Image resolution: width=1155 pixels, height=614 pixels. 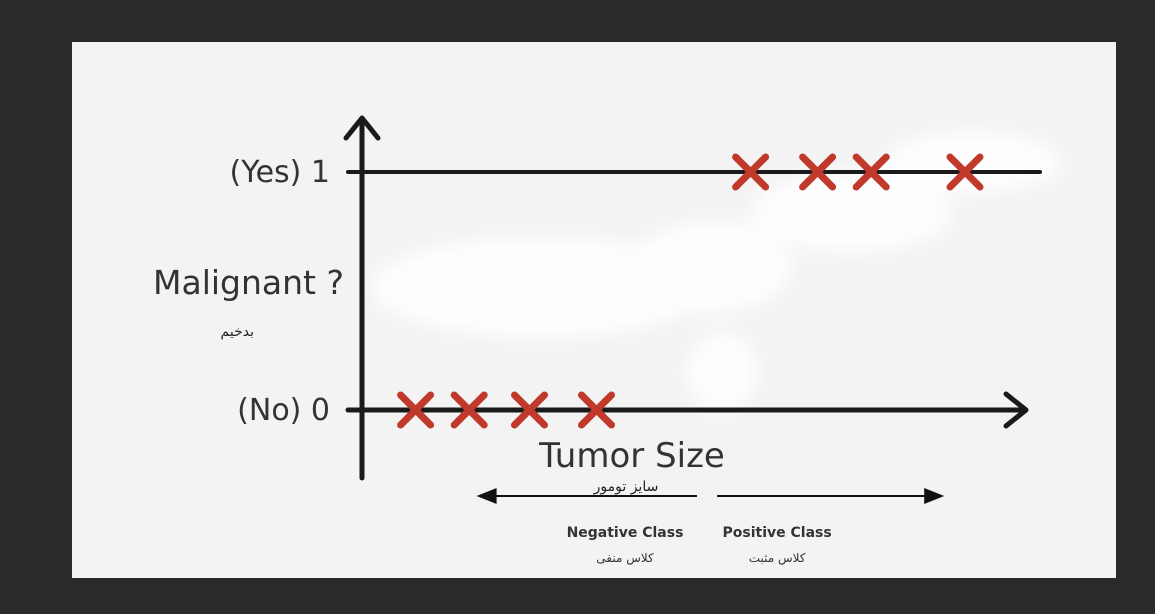 What do you see at coordinates (777, 558) in the screenshot?
I see `class-region-sub: کلاس مثبت` at bounding box center [777, 558].